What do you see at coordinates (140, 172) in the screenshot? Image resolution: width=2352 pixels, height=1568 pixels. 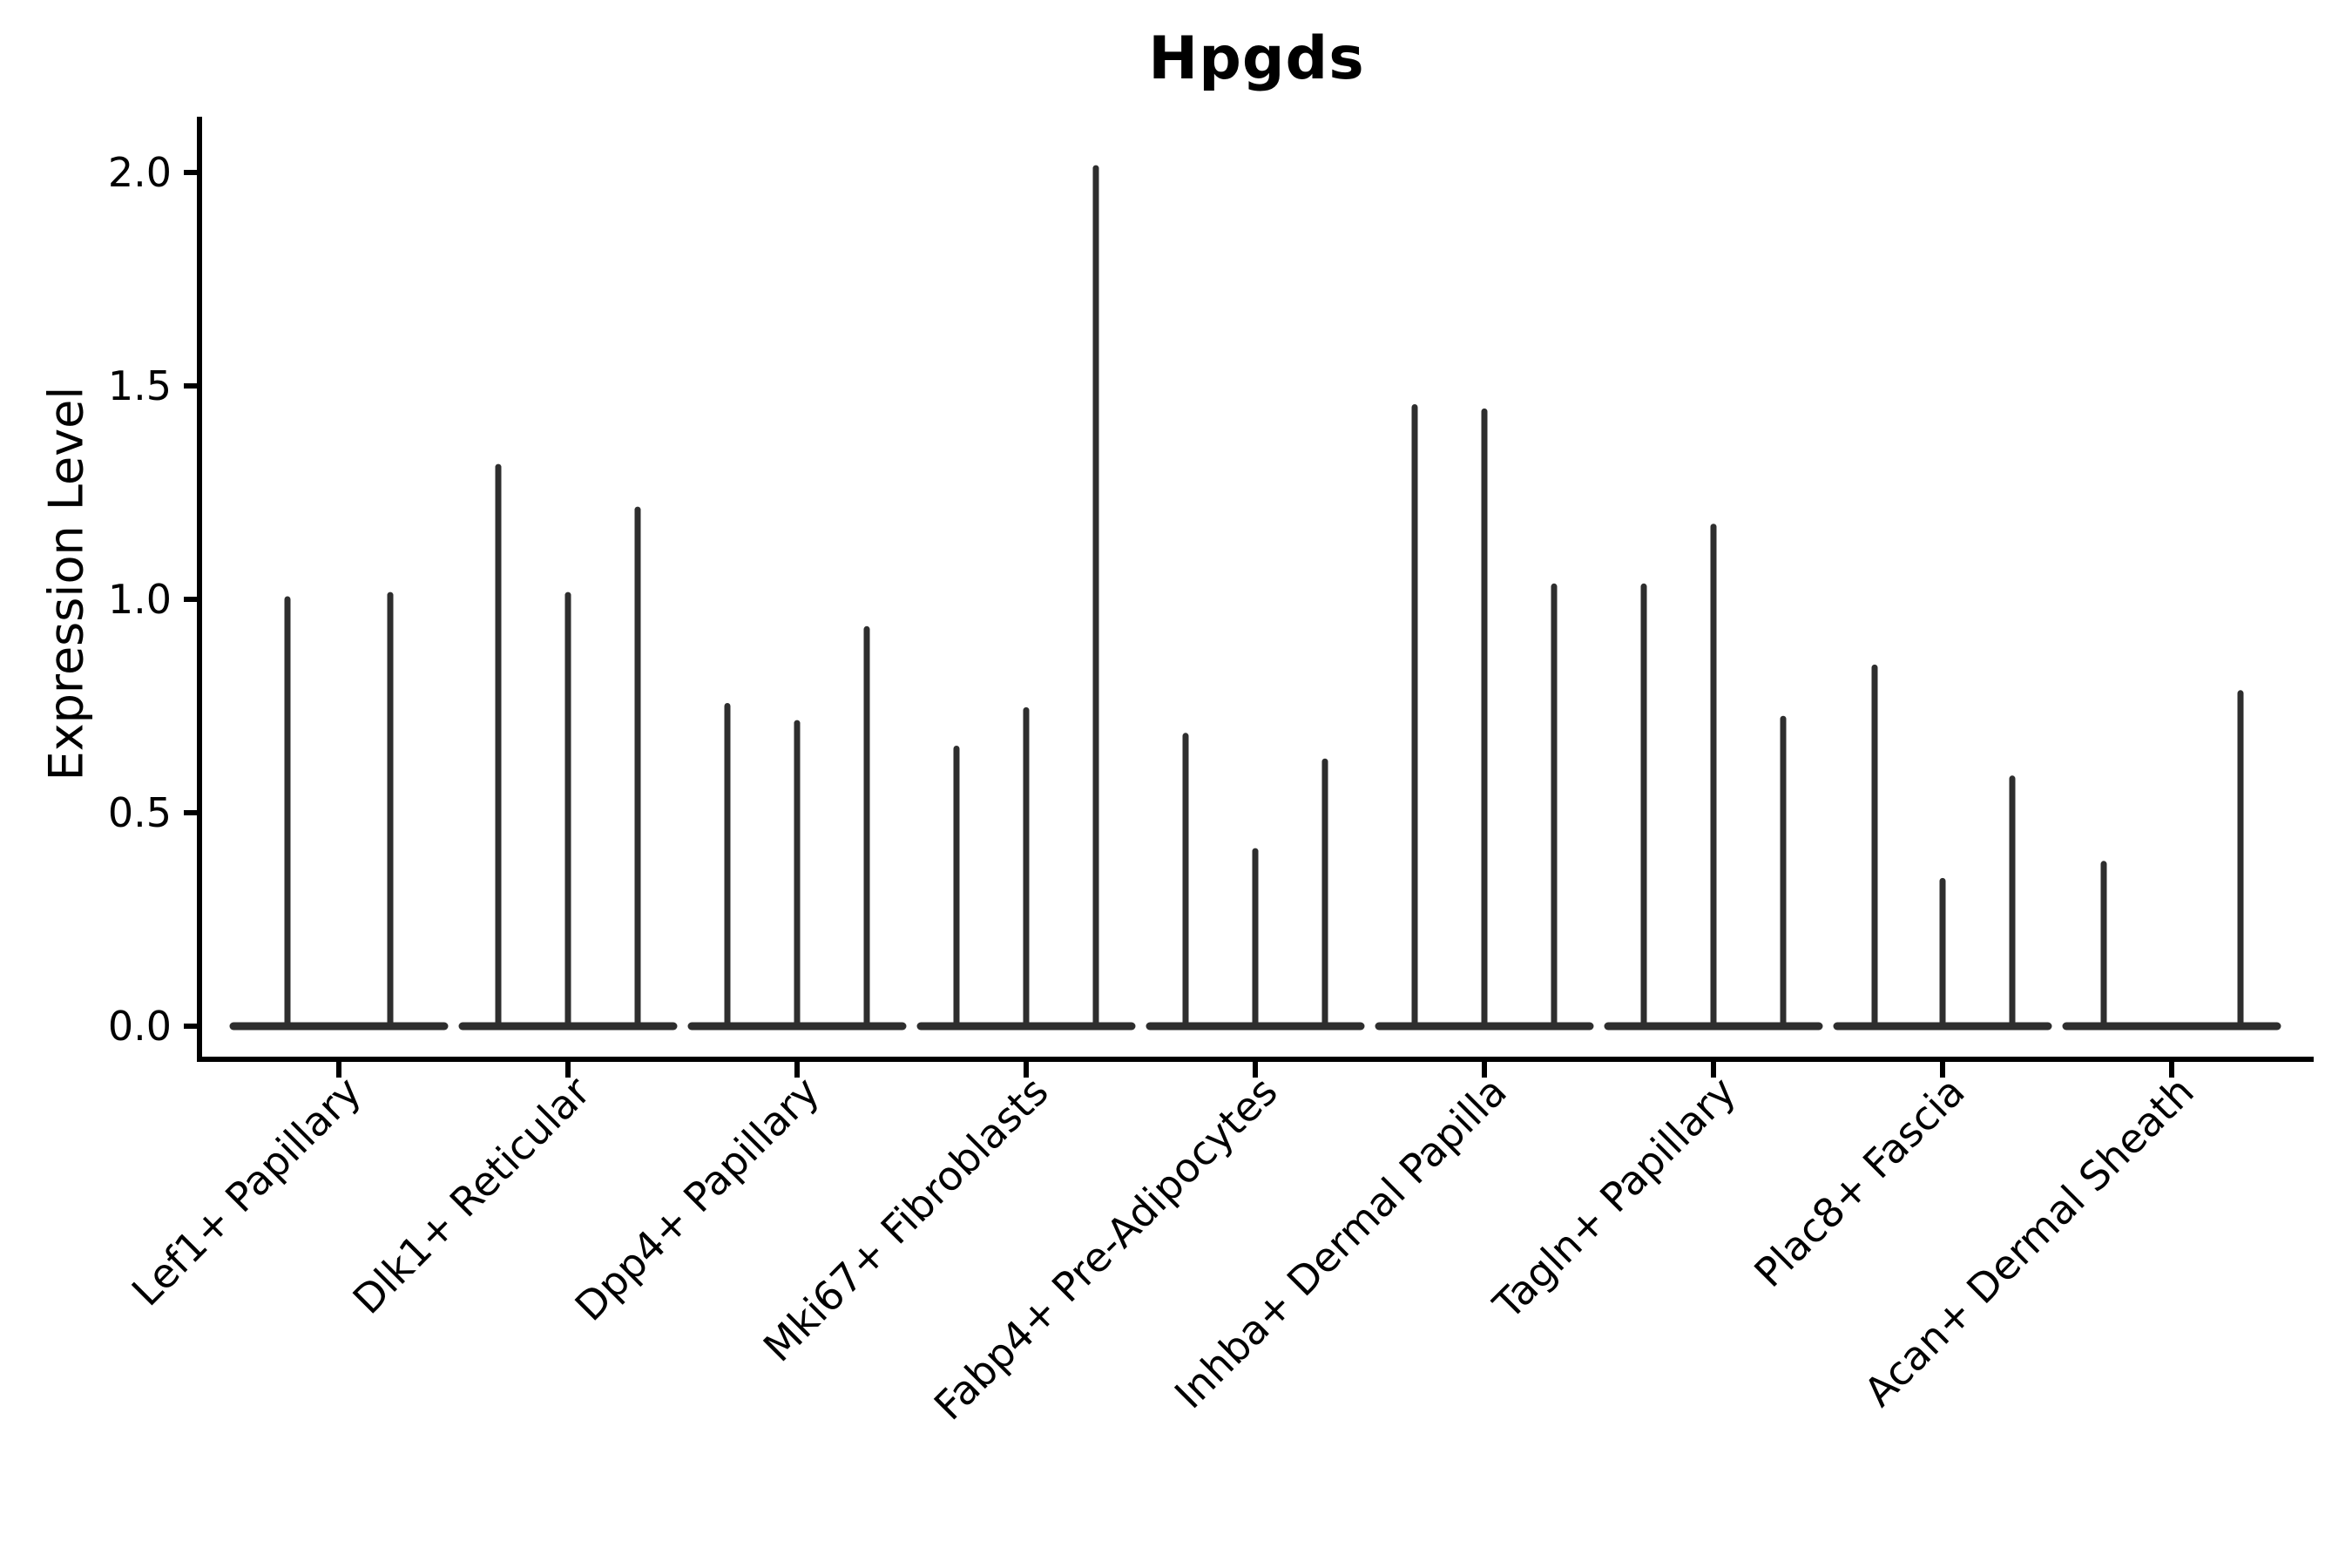 I see `y-tick-label: 2.0` at bounding box center [140, 172].